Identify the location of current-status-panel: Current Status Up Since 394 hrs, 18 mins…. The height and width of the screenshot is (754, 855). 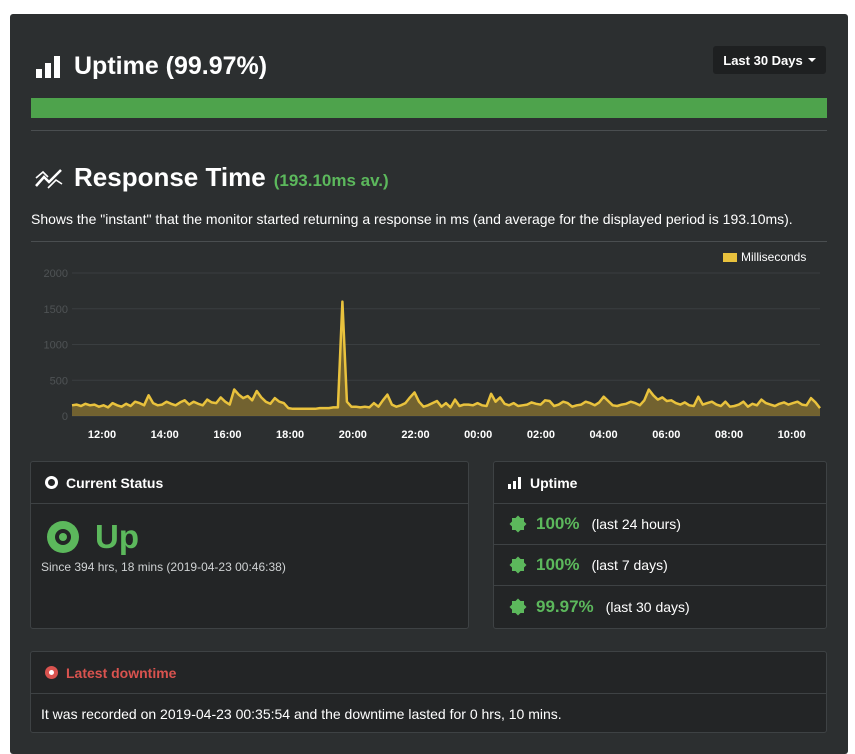
(249, 545).